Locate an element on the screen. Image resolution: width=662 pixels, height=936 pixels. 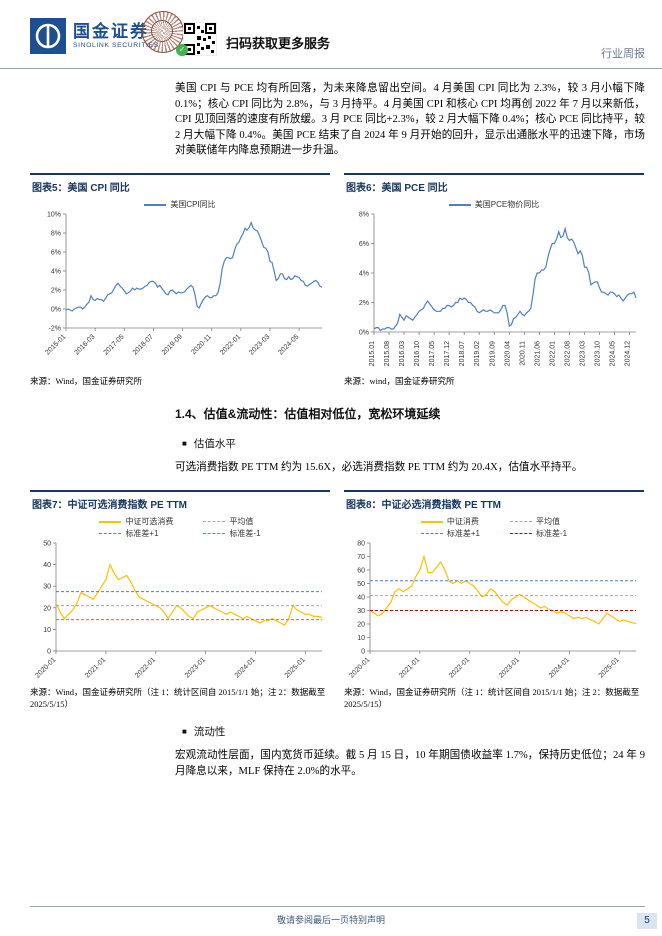
seal-stamp-inner is located at coordinates (162, 31).